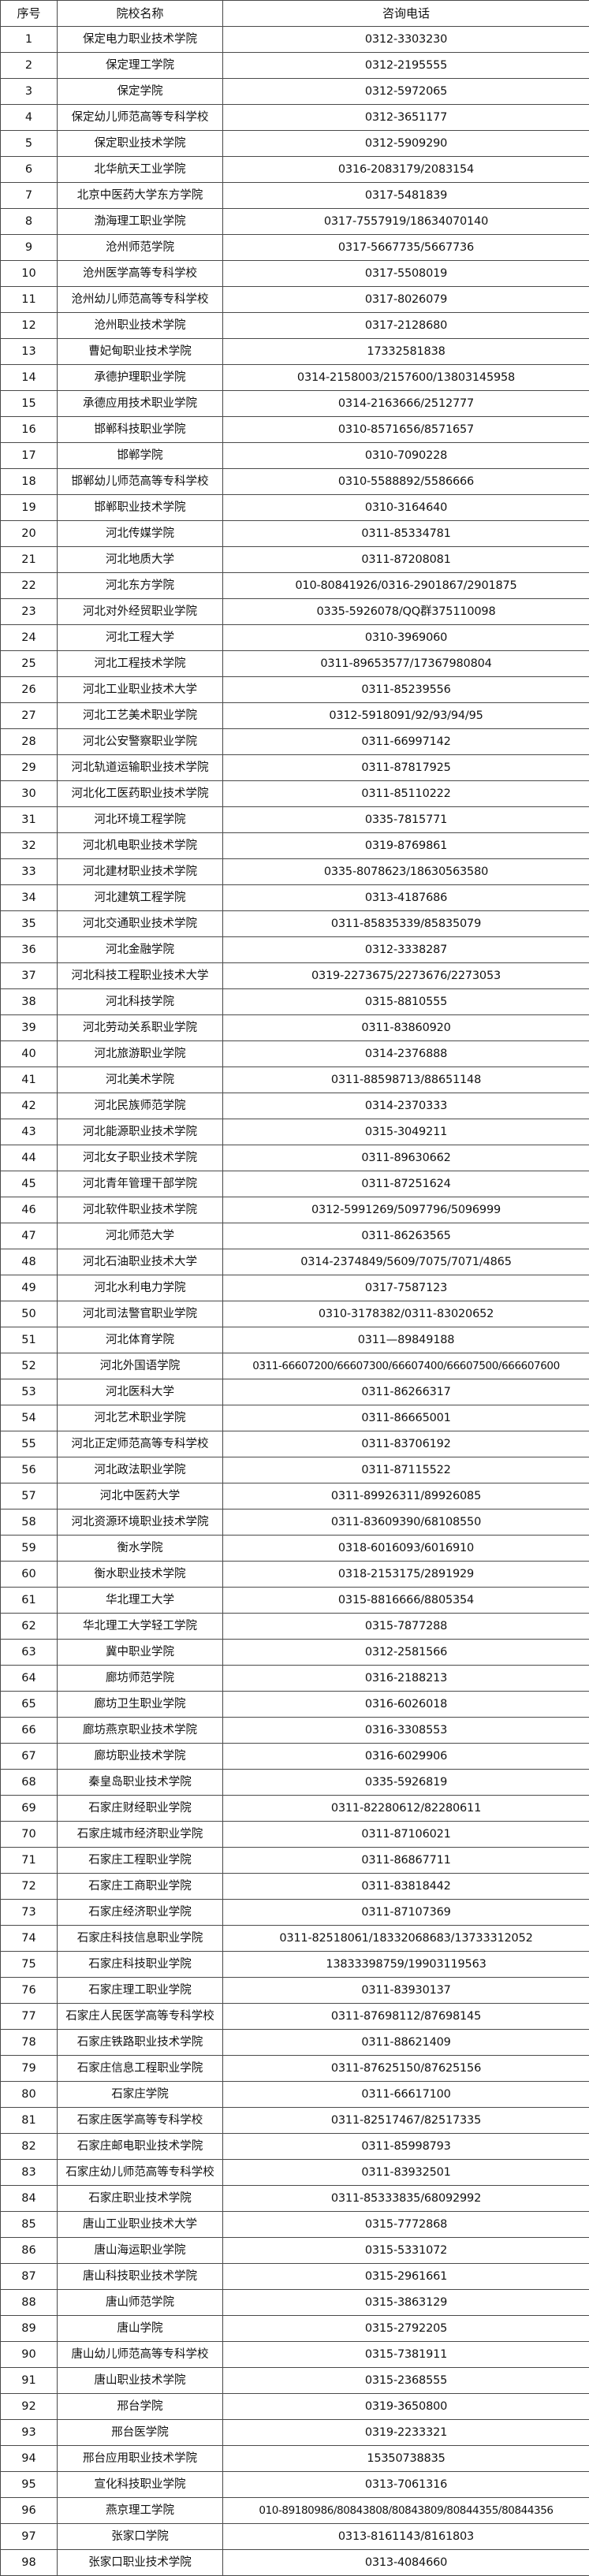 The image size is (589, 2576). Describe the element at coordinates (140, 2250) in the screenshot. I see `college-name-cell: 唐山海运职业学院` at that location.